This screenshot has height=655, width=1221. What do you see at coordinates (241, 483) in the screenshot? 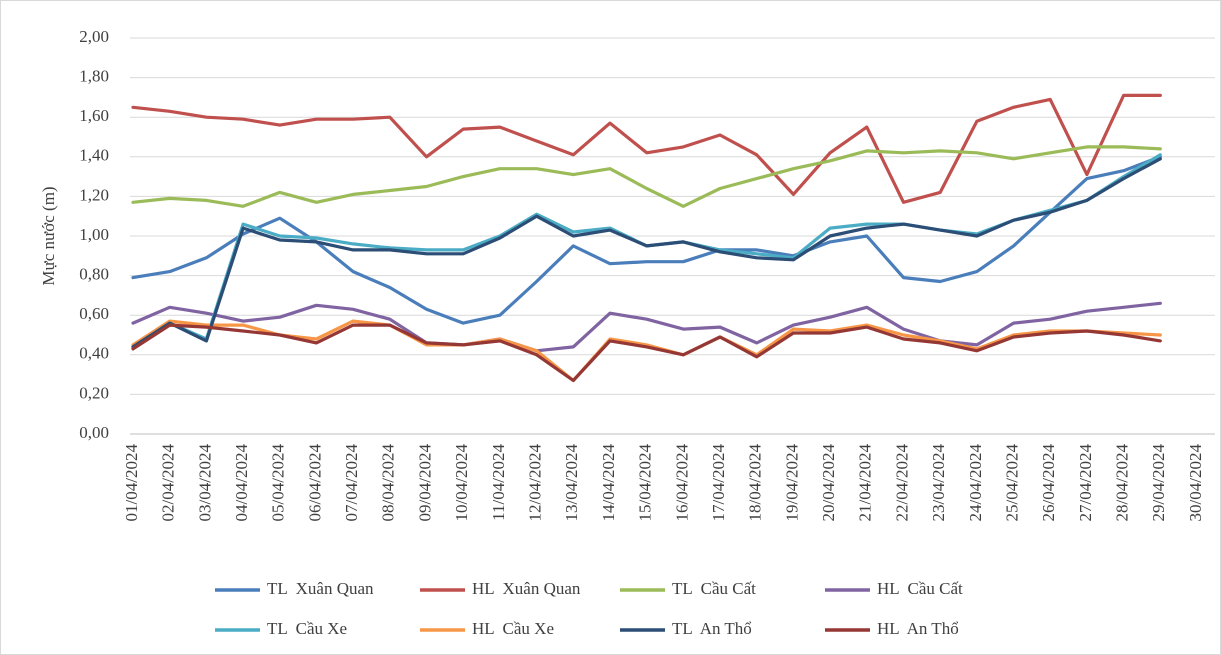
I see `x-tick-label: 04/04/2024` at bounding box center [241, 483].